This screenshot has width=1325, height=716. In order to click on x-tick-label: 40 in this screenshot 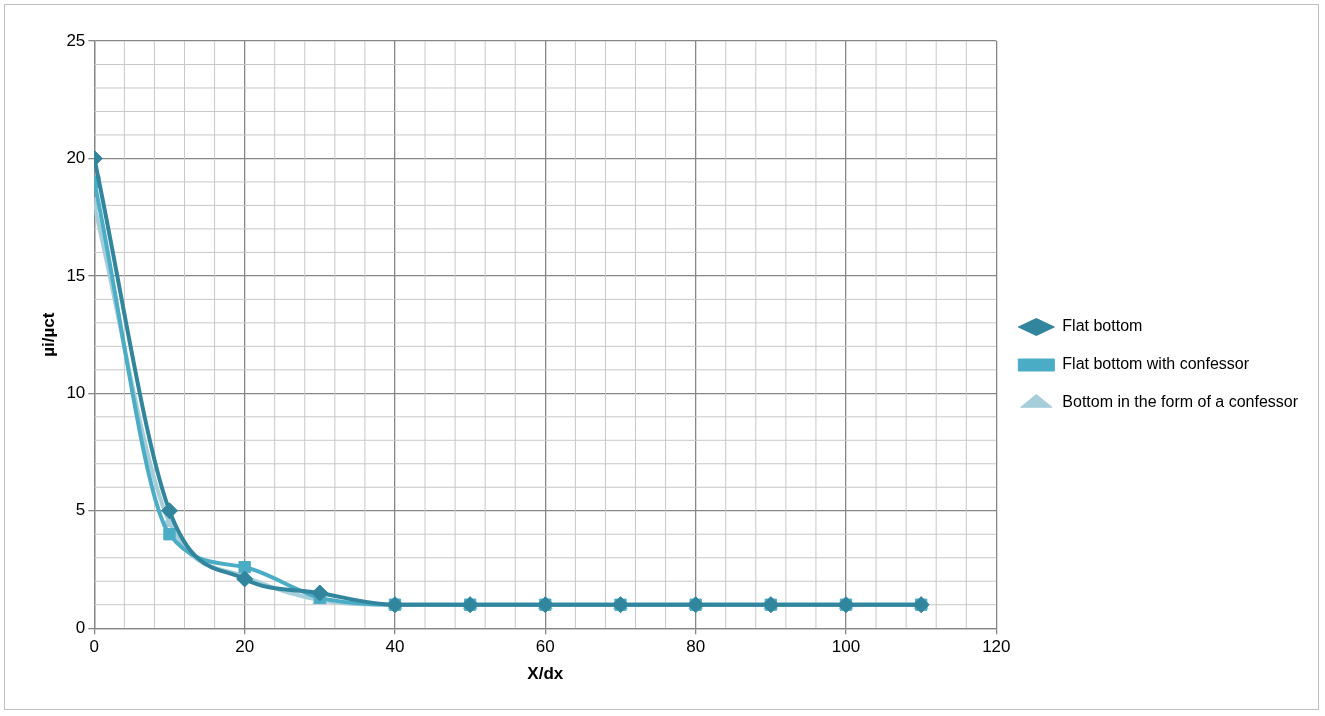, I will do `click(395, 647)`.